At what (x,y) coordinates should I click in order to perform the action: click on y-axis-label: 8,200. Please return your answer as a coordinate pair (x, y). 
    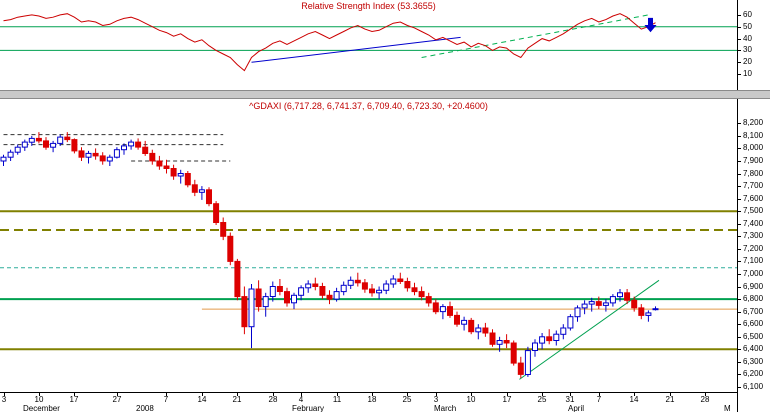
    Looking at the image, I should click on (753, 122).